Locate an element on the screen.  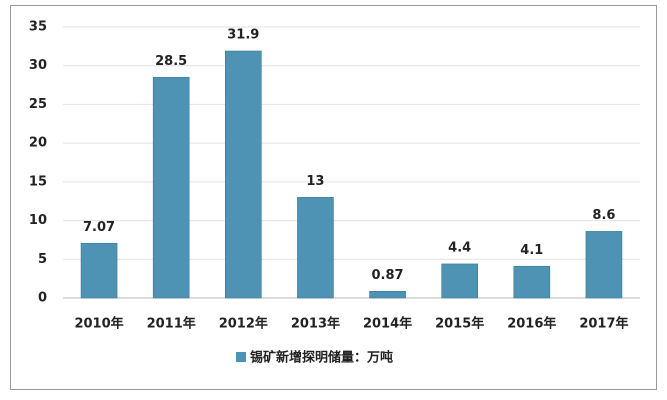
y-tick-label: 15 is located at coordinates (38, 181).